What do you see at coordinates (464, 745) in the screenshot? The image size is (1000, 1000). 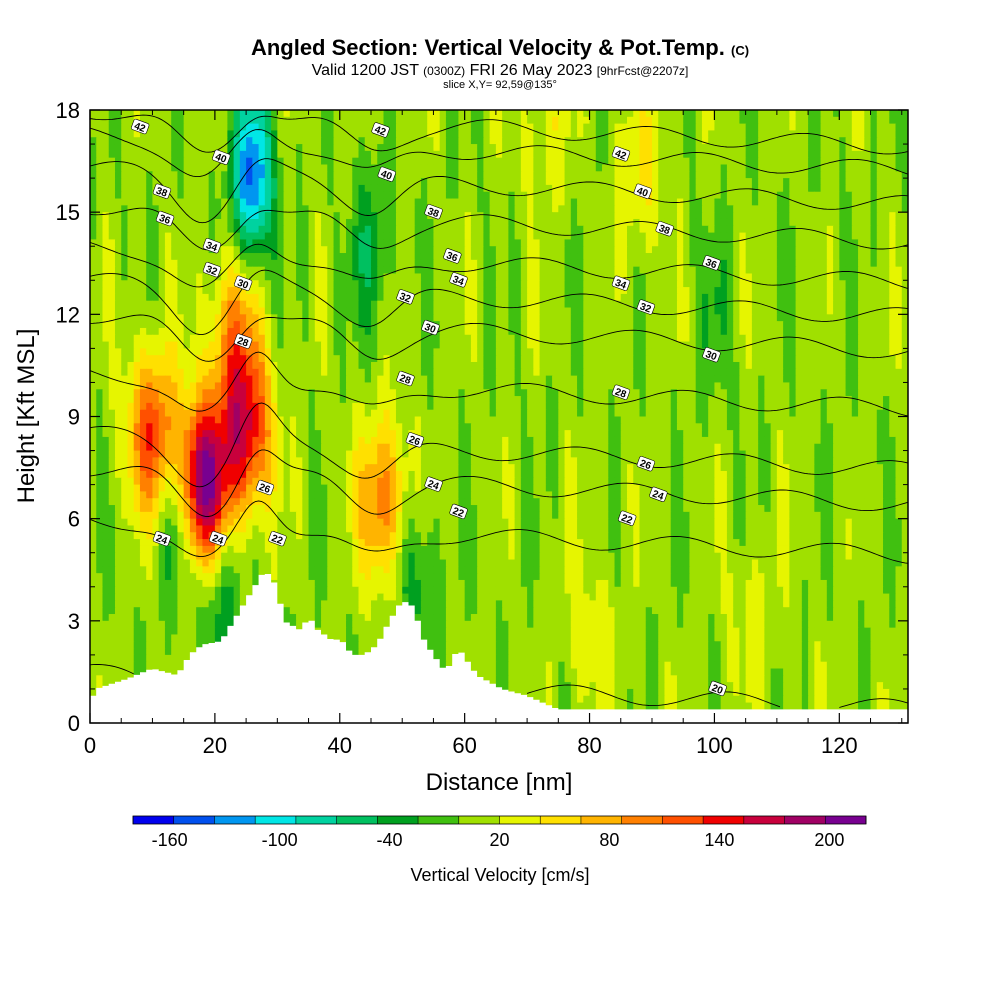 I see `x-tick-label: 60` at bounding box center [464, 745].